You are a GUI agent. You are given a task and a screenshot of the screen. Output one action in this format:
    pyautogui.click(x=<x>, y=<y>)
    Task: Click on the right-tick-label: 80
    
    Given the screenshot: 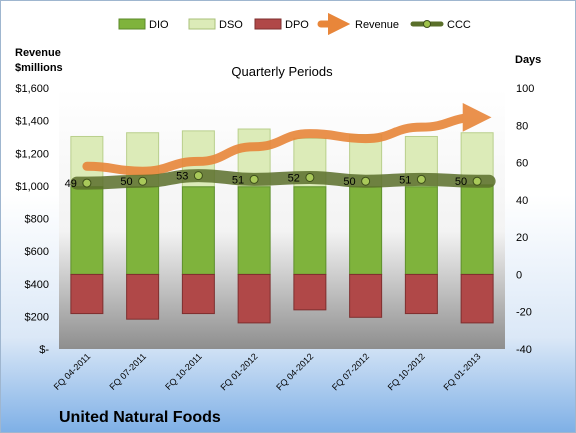 What is the action you would take?
    pyautogui.click(x=522, y=126)
    